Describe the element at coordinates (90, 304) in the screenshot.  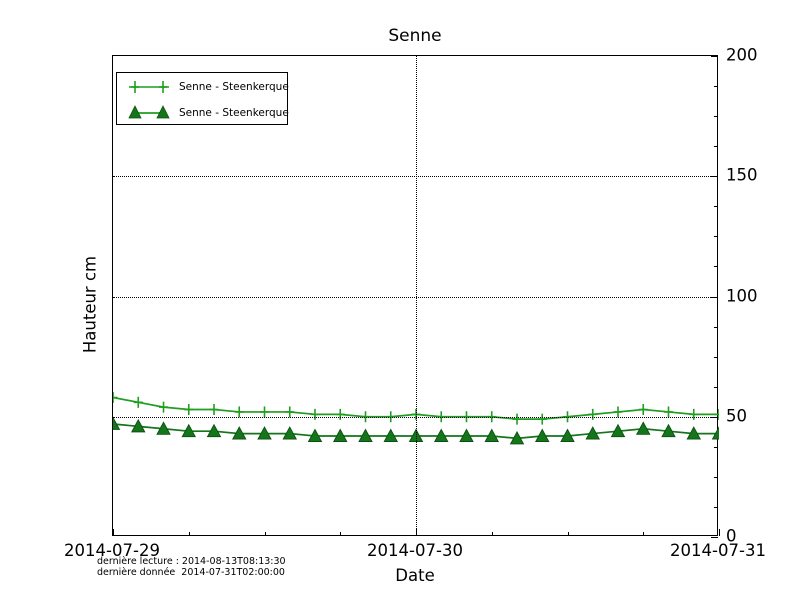
I see `y-axis-title: Hauteur cm` at that location.